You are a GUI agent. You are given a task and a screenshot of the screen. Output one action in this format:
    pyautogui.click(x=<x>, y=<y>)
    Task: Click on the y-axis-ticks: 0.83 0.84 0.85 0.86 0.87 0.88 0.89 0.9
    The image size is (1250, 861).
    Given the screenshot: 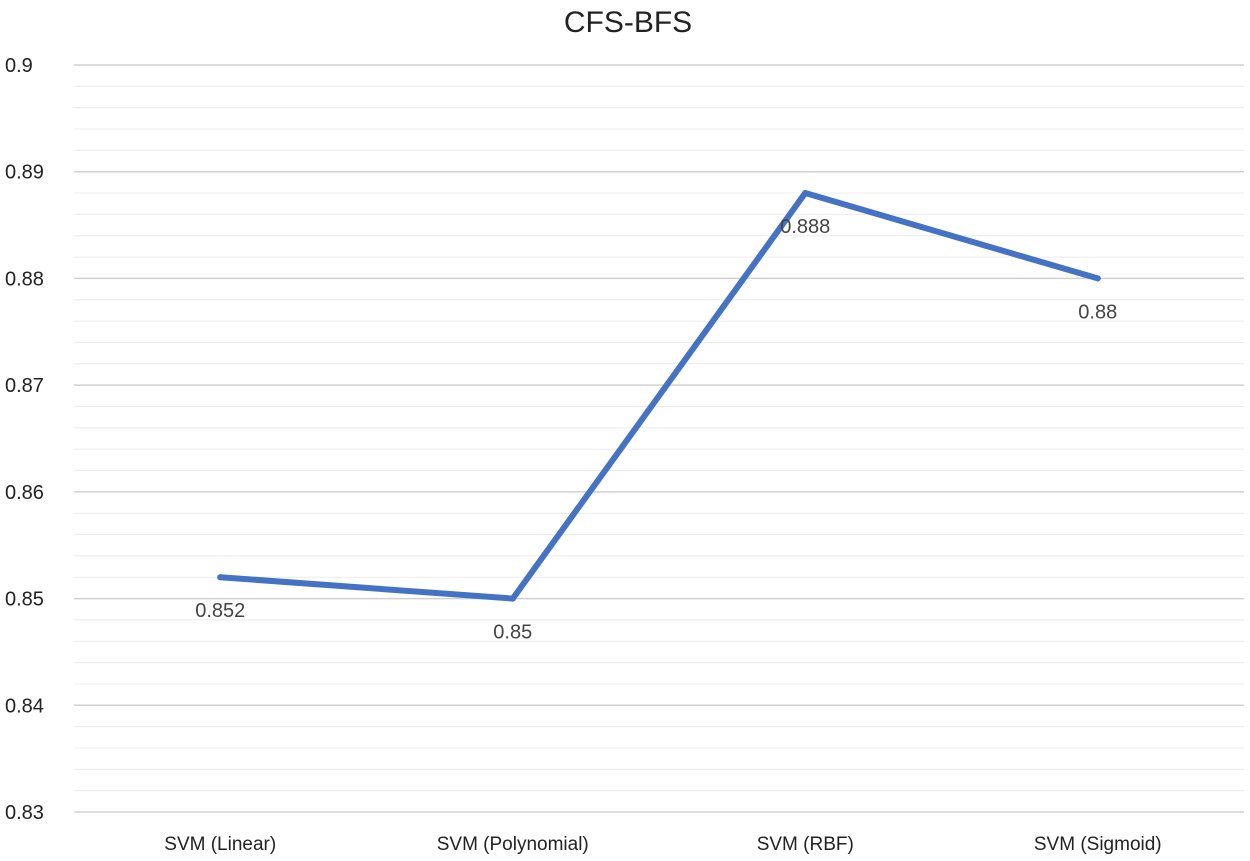 What is the action you would take?
    pyautogui.click(x=24, y=439)
    